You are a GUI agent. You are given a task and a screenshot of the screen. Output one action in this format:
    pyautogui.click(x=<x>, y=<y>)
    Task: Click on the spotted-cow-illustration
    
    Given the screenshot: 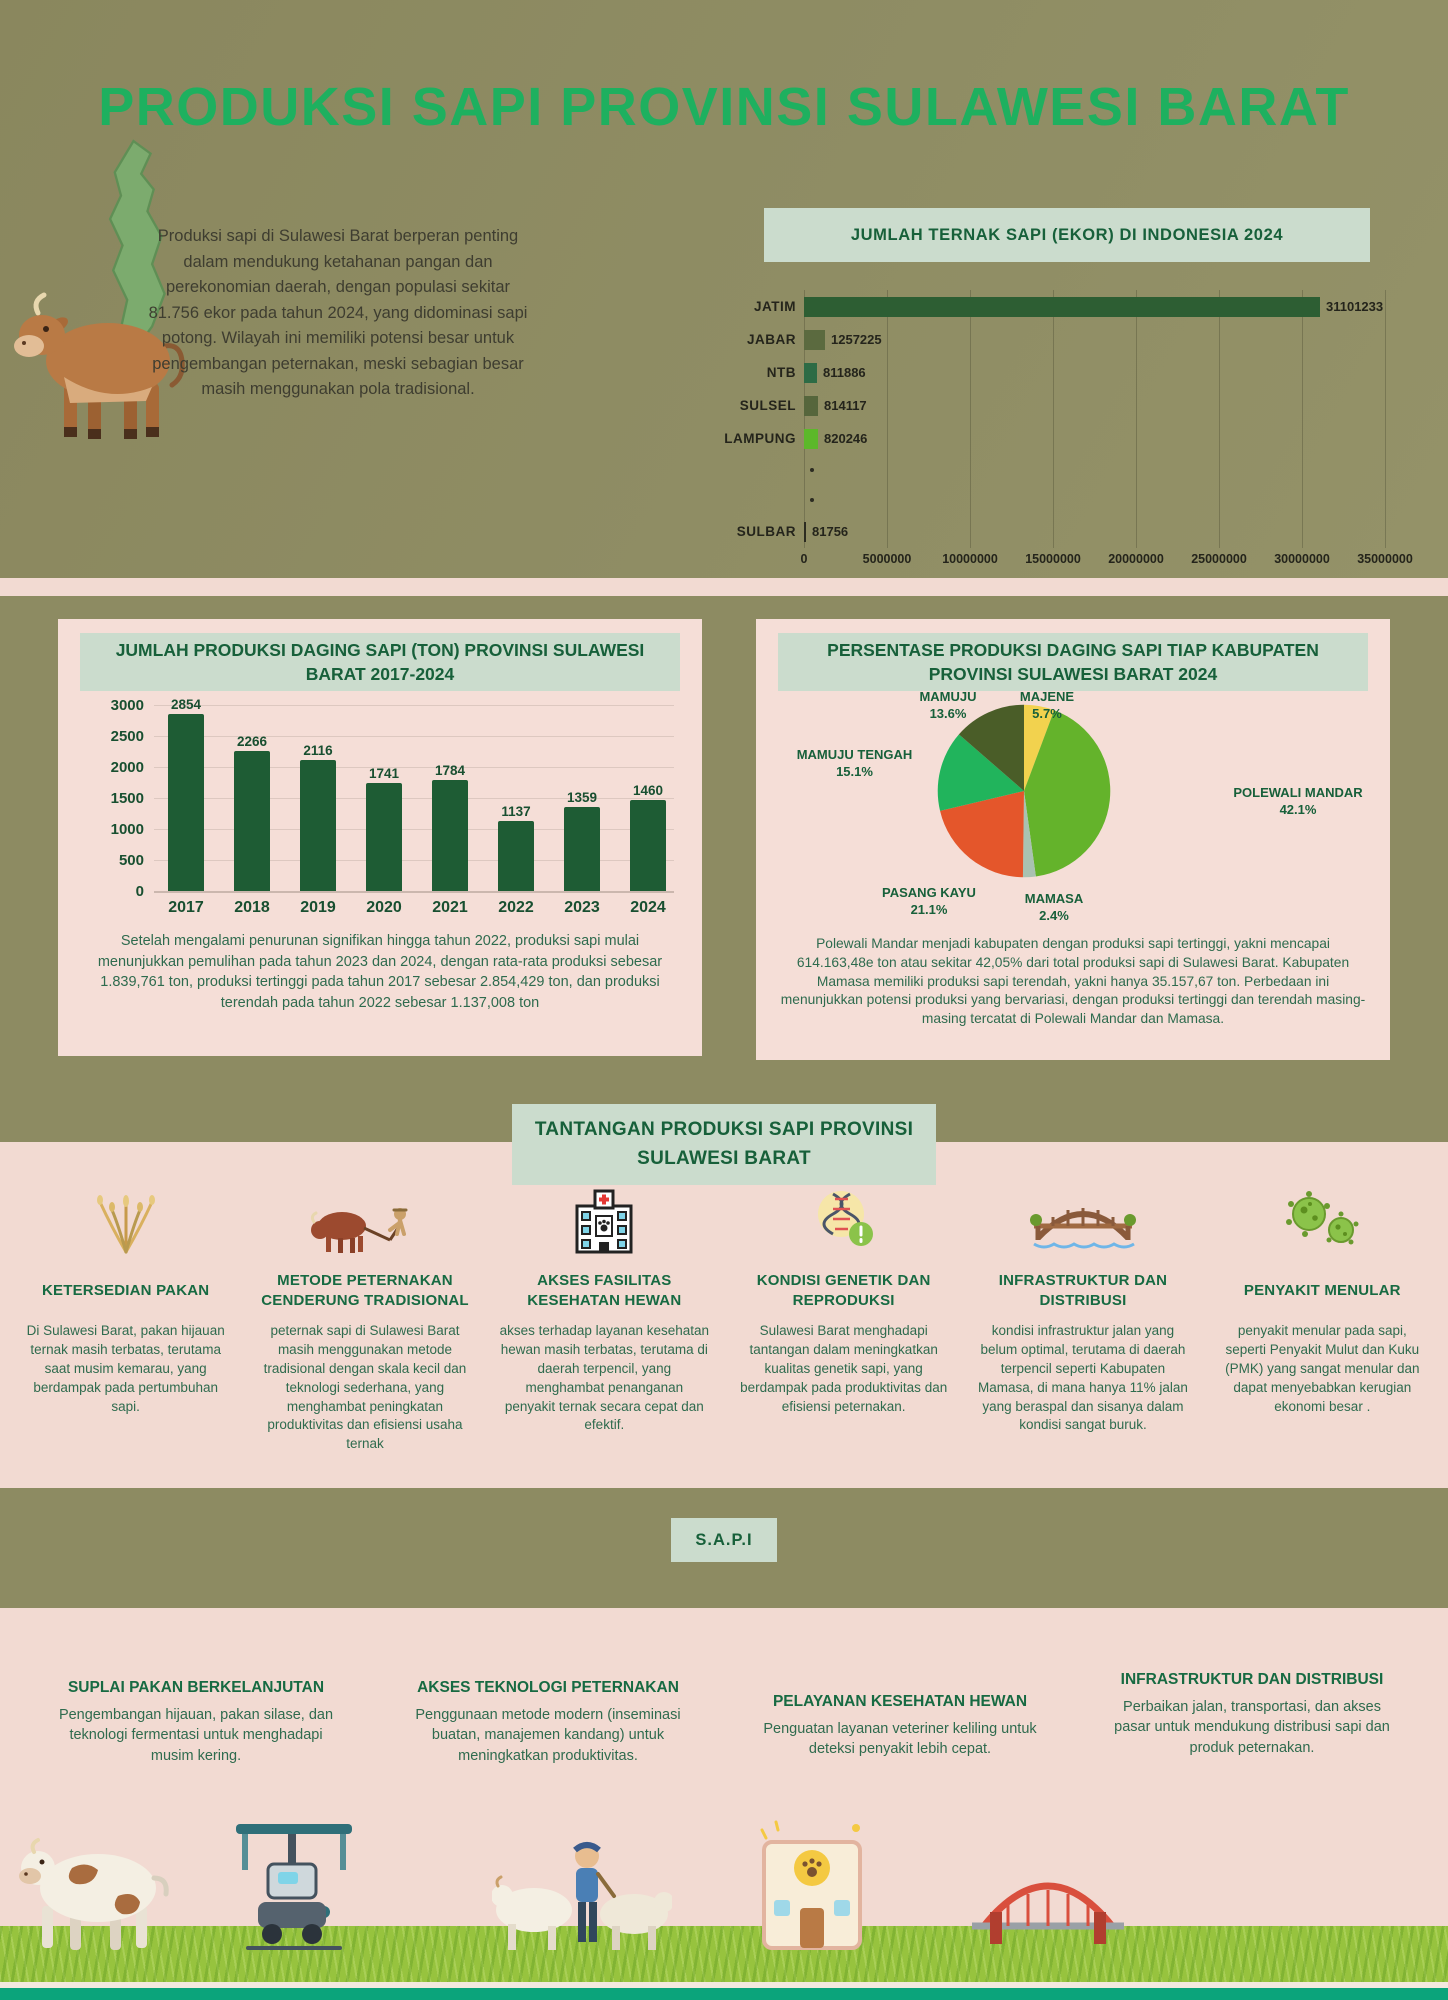 What is the action you would take?
    pyautogui.click(x=94, y=1894)
    